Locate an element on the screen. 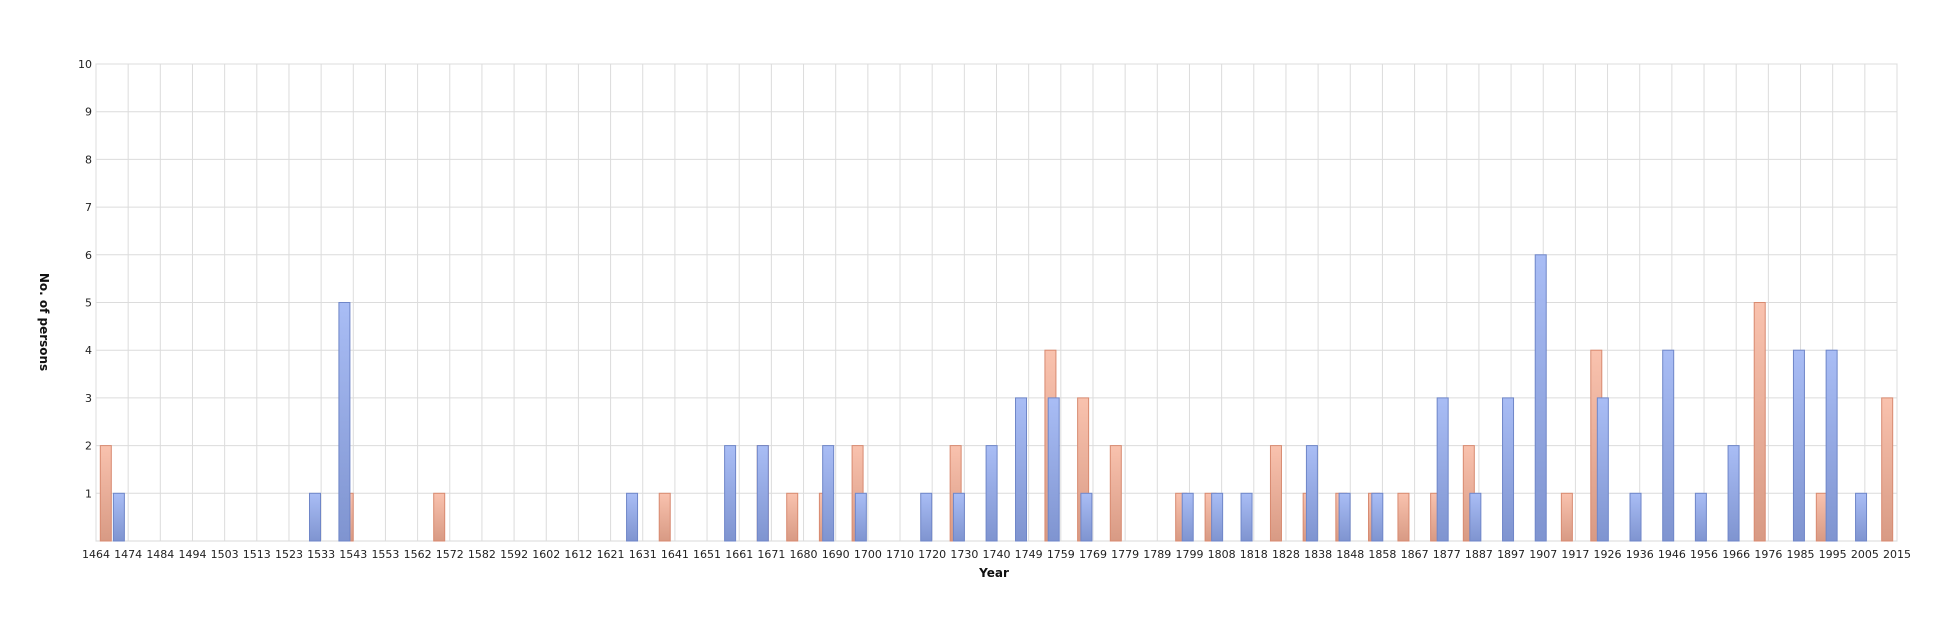 The image size is (1952, 628). x-tick-label: 1907 is located at coordinates (1543, 554).